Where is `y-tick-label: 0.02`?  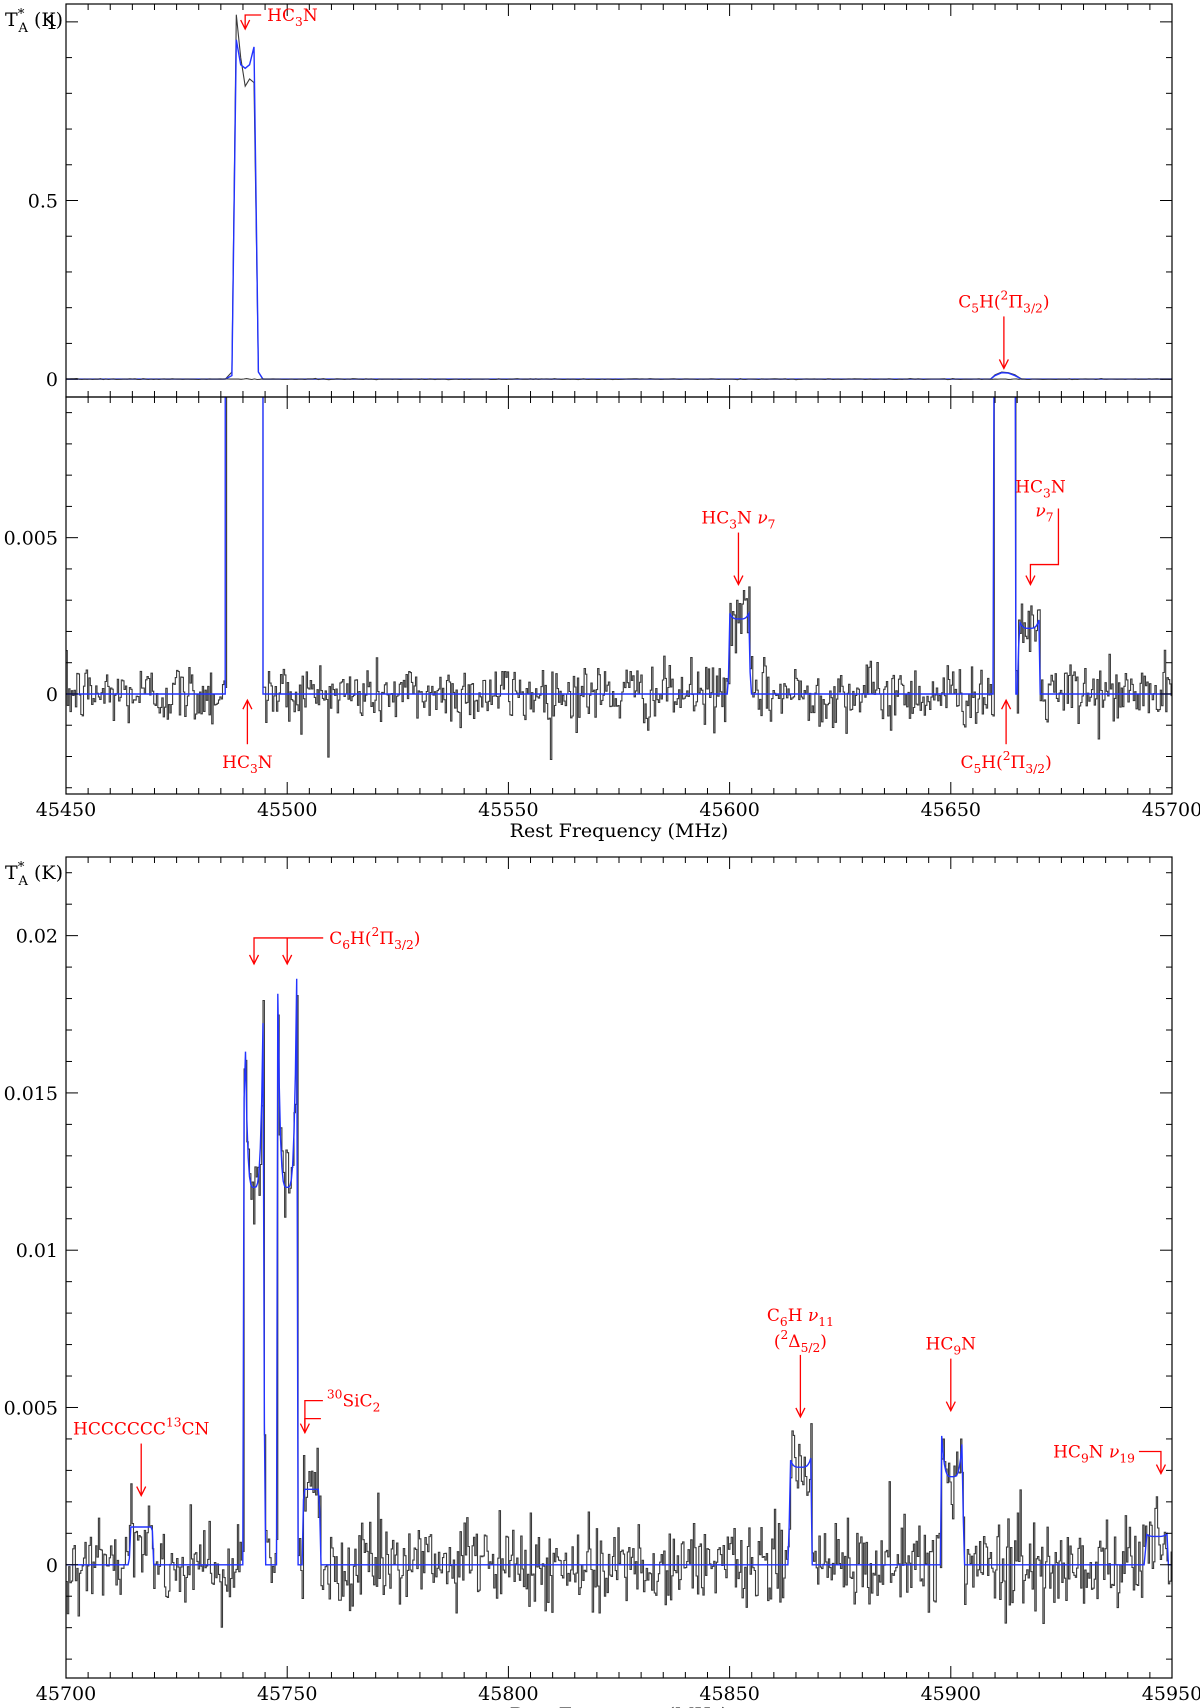 y-tick-label: 0.02 is located at coordinates (37, 937).